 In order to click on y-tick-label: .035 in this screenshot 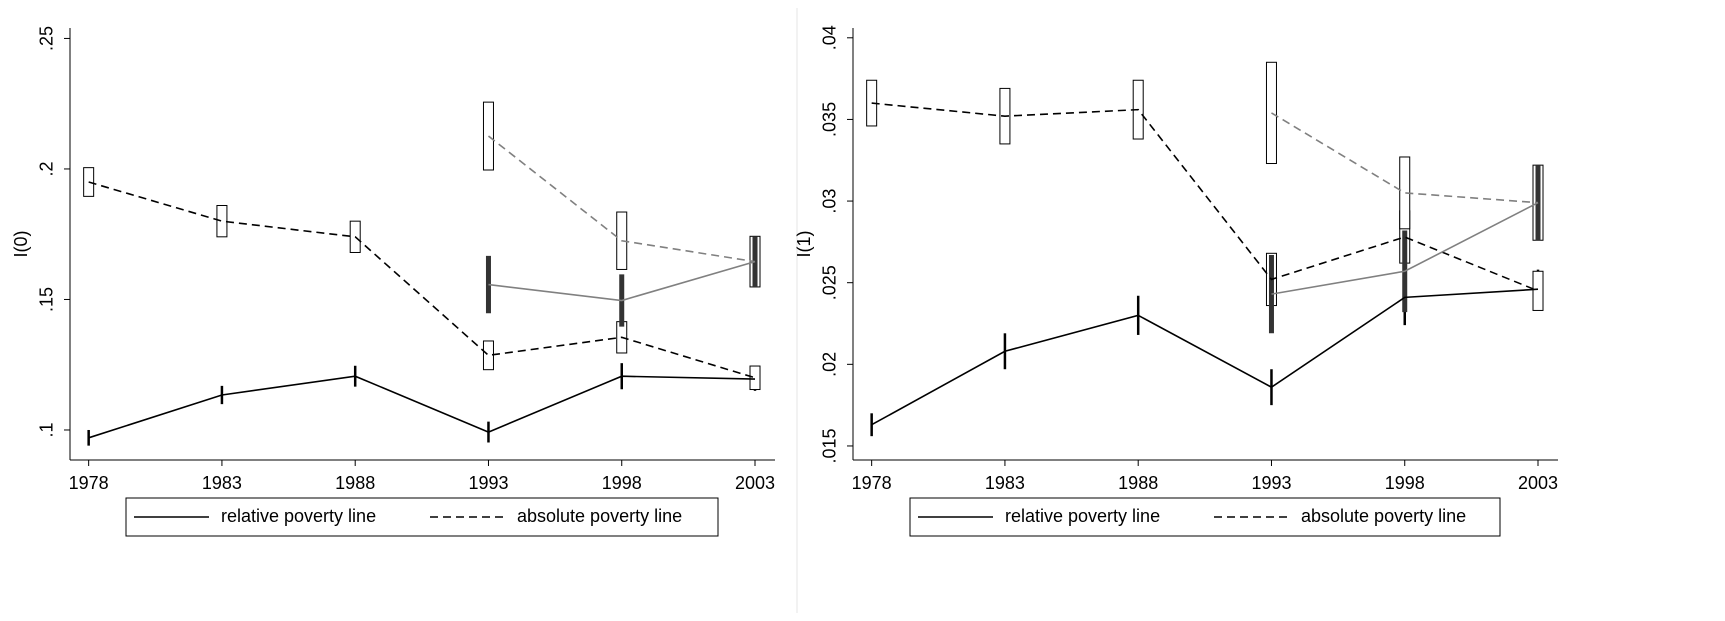, I will do `click(830, 119)`.